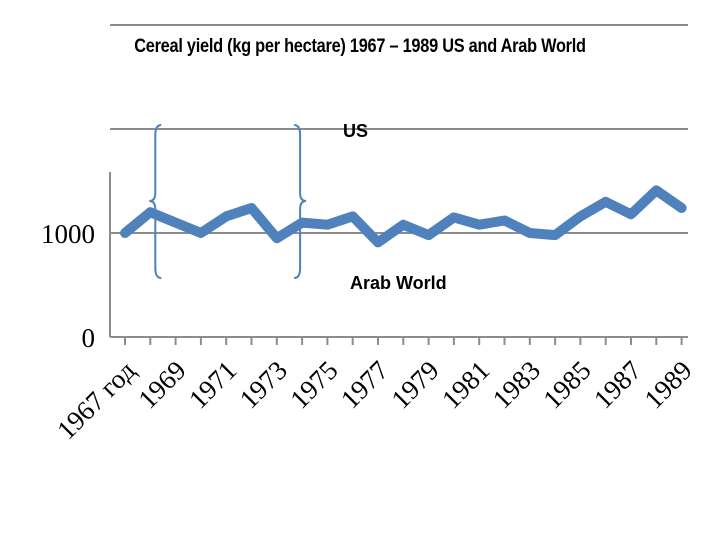  Describe the element at coordinates (155, 201) in the screenshot. I see `bracket-left` at that location.